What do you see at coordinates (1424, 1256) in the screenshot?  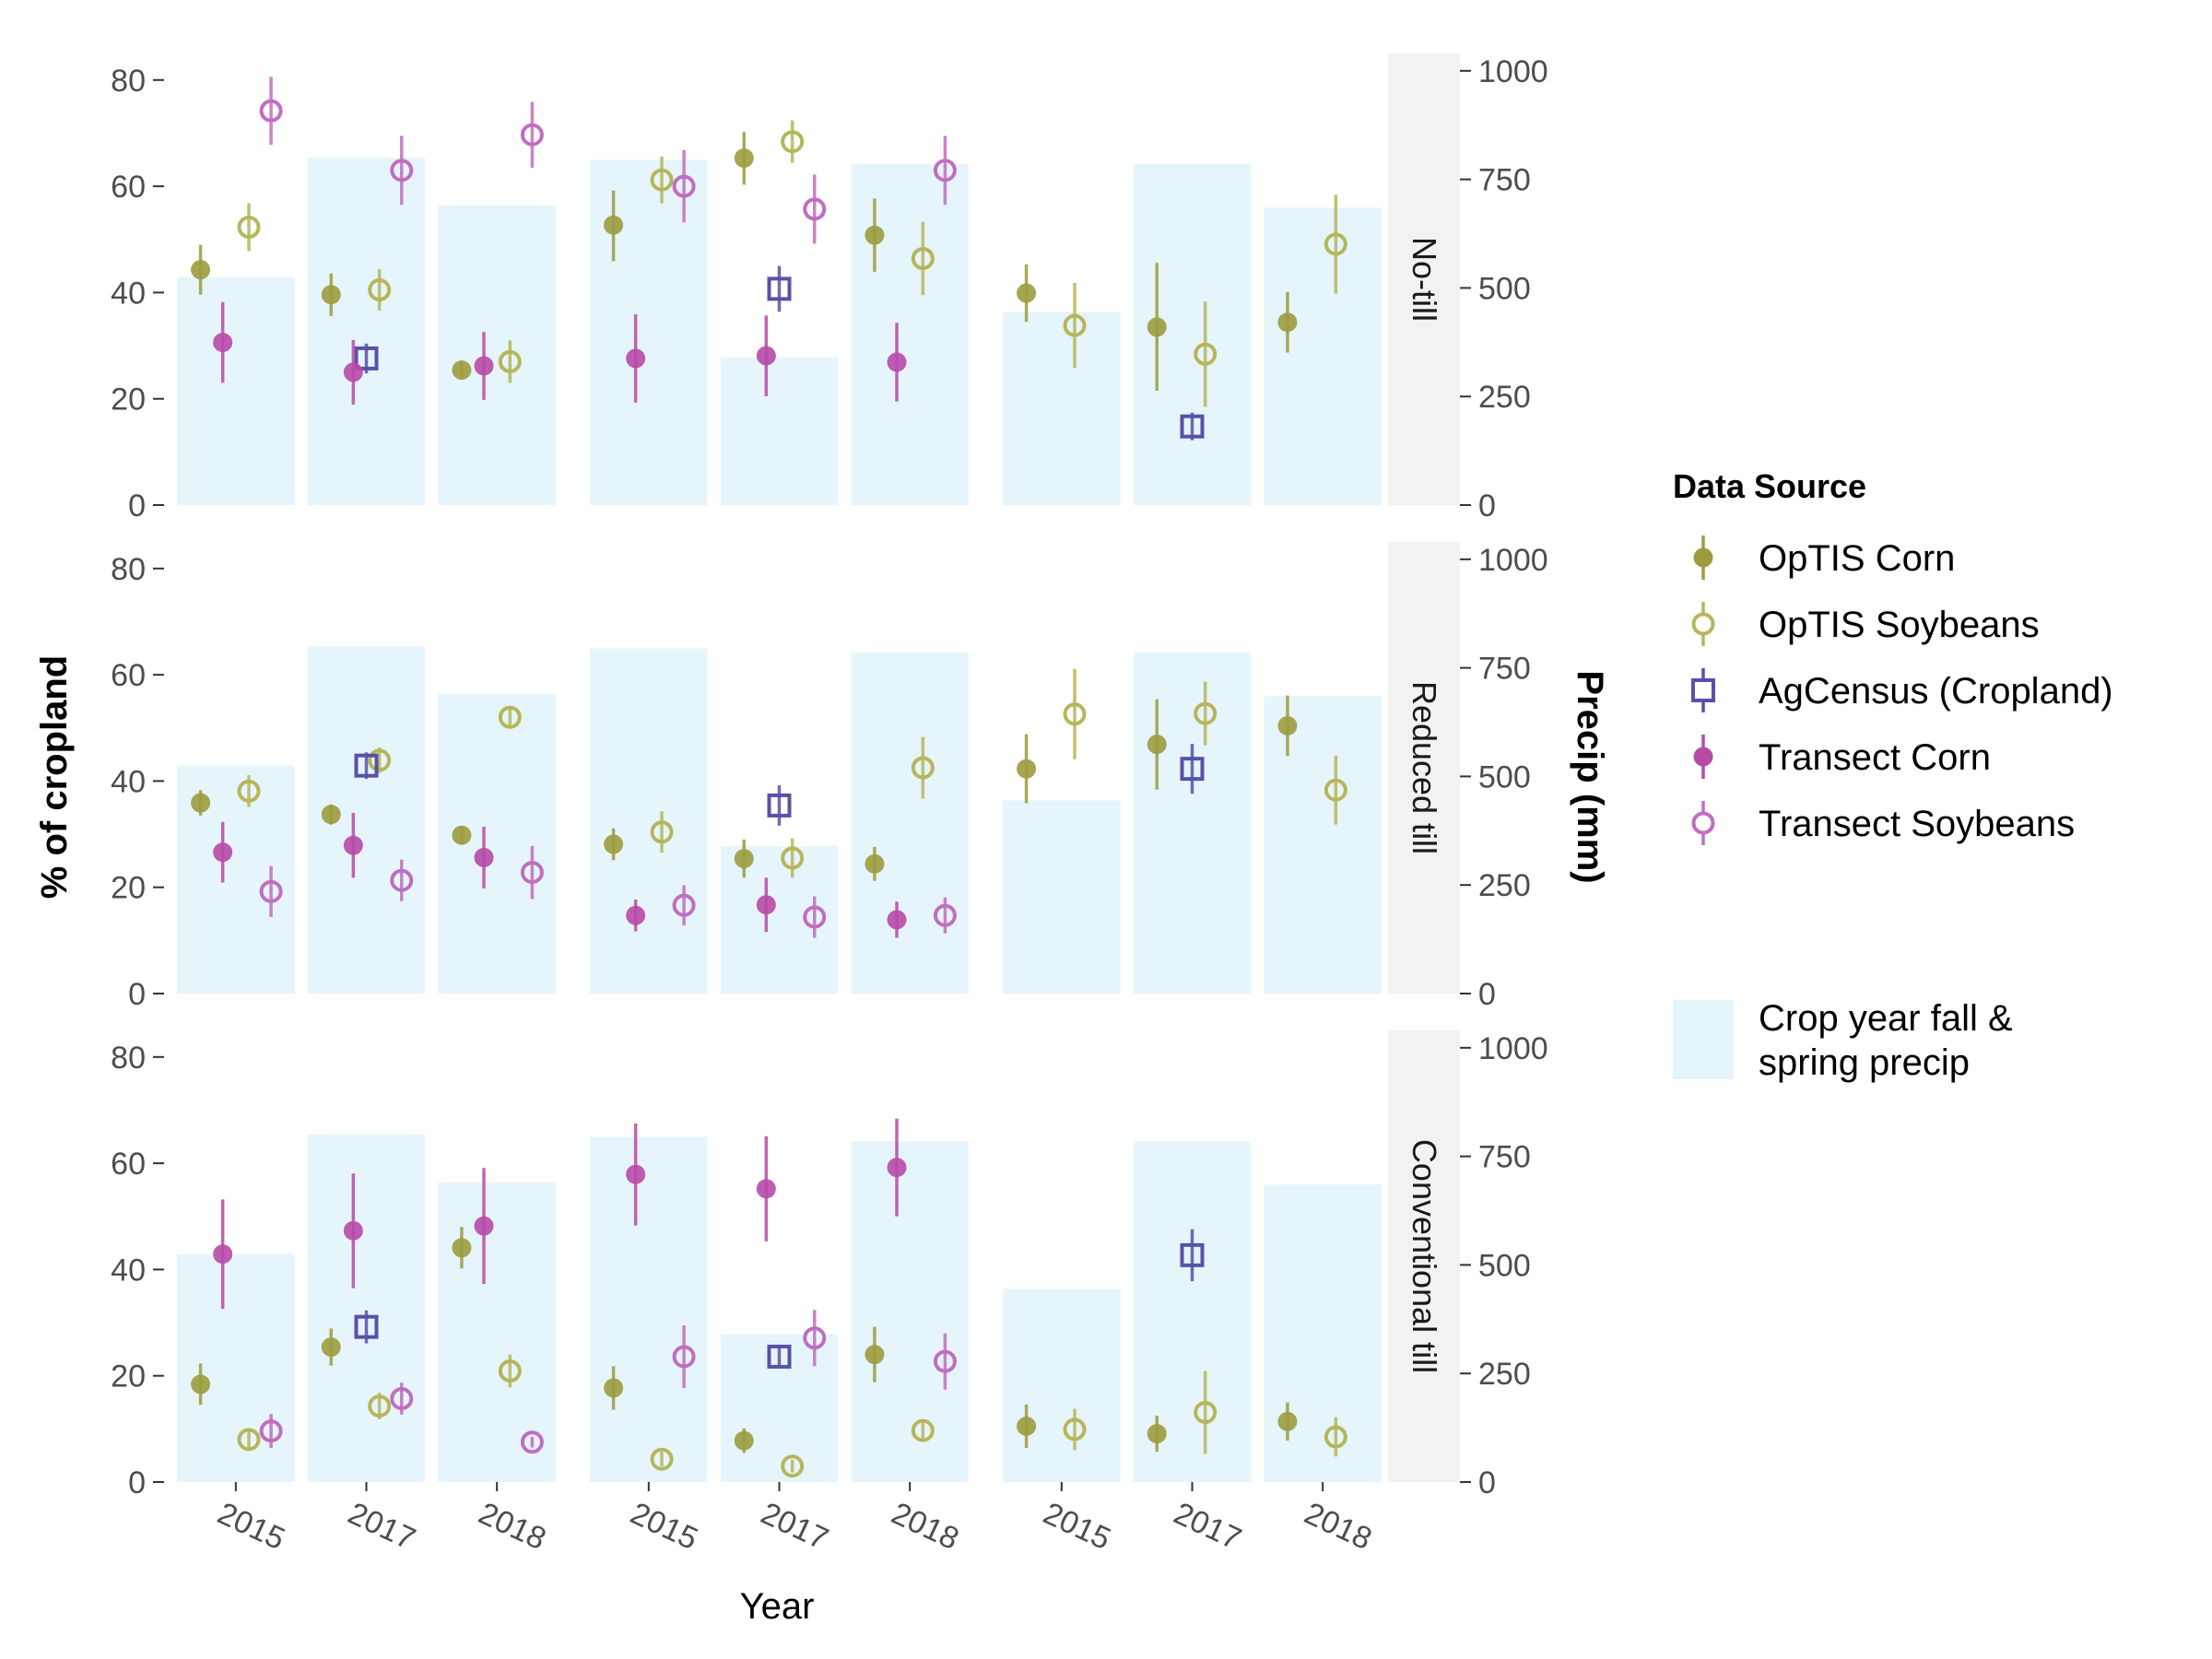 I see `facet-strip` at bounding box center [1424, 1256].